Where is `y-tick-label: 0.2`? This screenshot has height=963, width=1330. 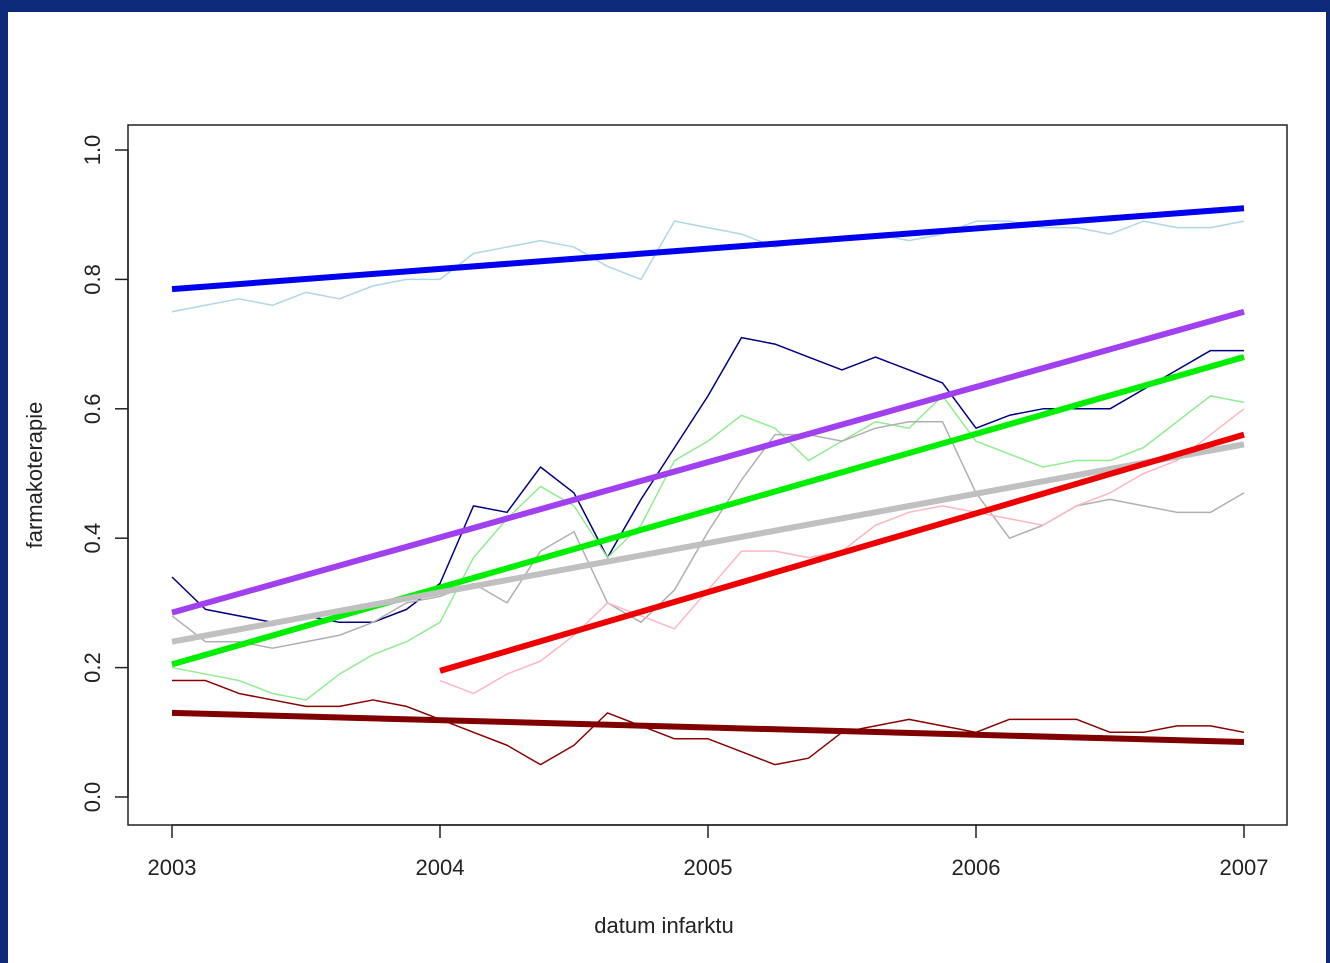
y-tick-label: 0.2 is located at coordinates (92, 667).